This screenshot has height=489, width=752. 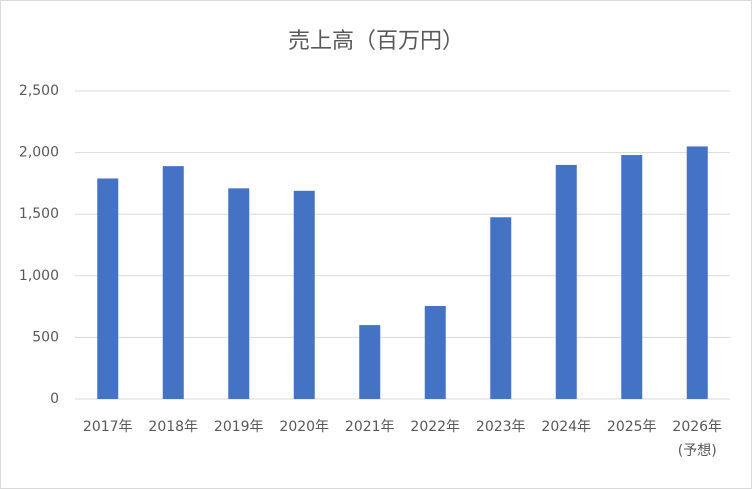 What do you see at coordinates (435, 427) in the screenshot?
I see `x-tick-label: 2022年` at bounding box center [435, 427].